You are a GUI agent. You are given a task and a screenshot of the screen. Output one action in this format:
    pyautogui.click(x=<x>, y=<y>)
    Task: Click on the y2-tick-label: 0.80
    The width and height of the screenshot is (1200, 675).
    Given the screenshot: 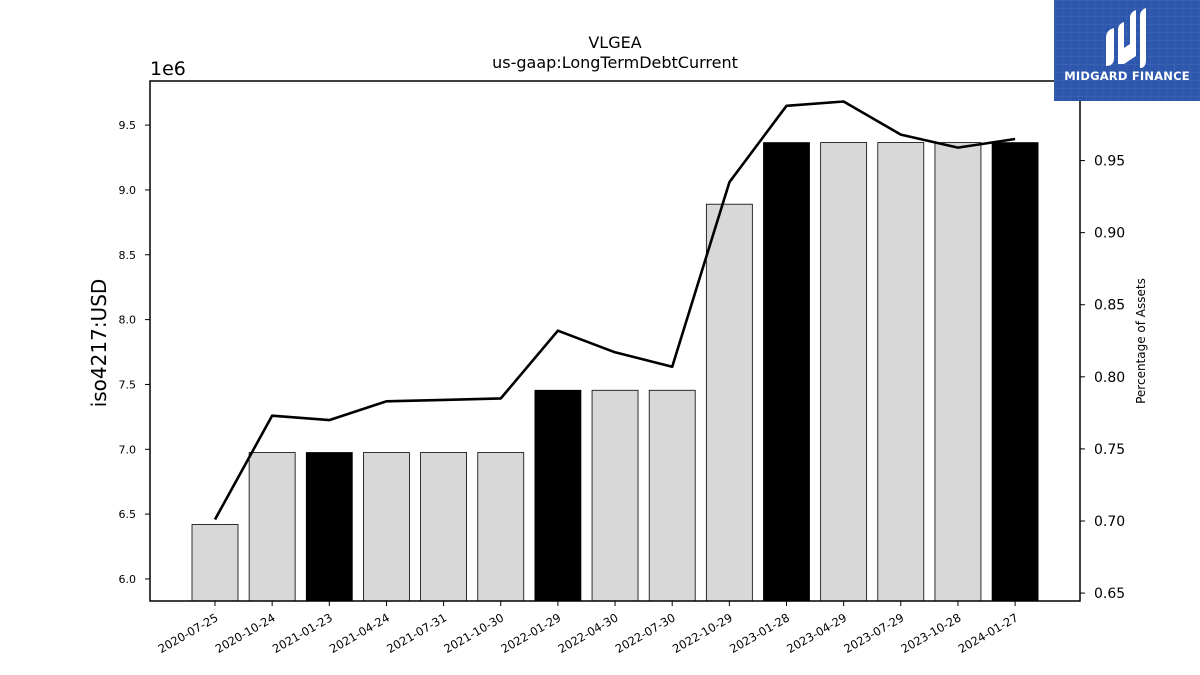 What is the action you would take?
    pyautogui.click(x=1109, y=378)
    